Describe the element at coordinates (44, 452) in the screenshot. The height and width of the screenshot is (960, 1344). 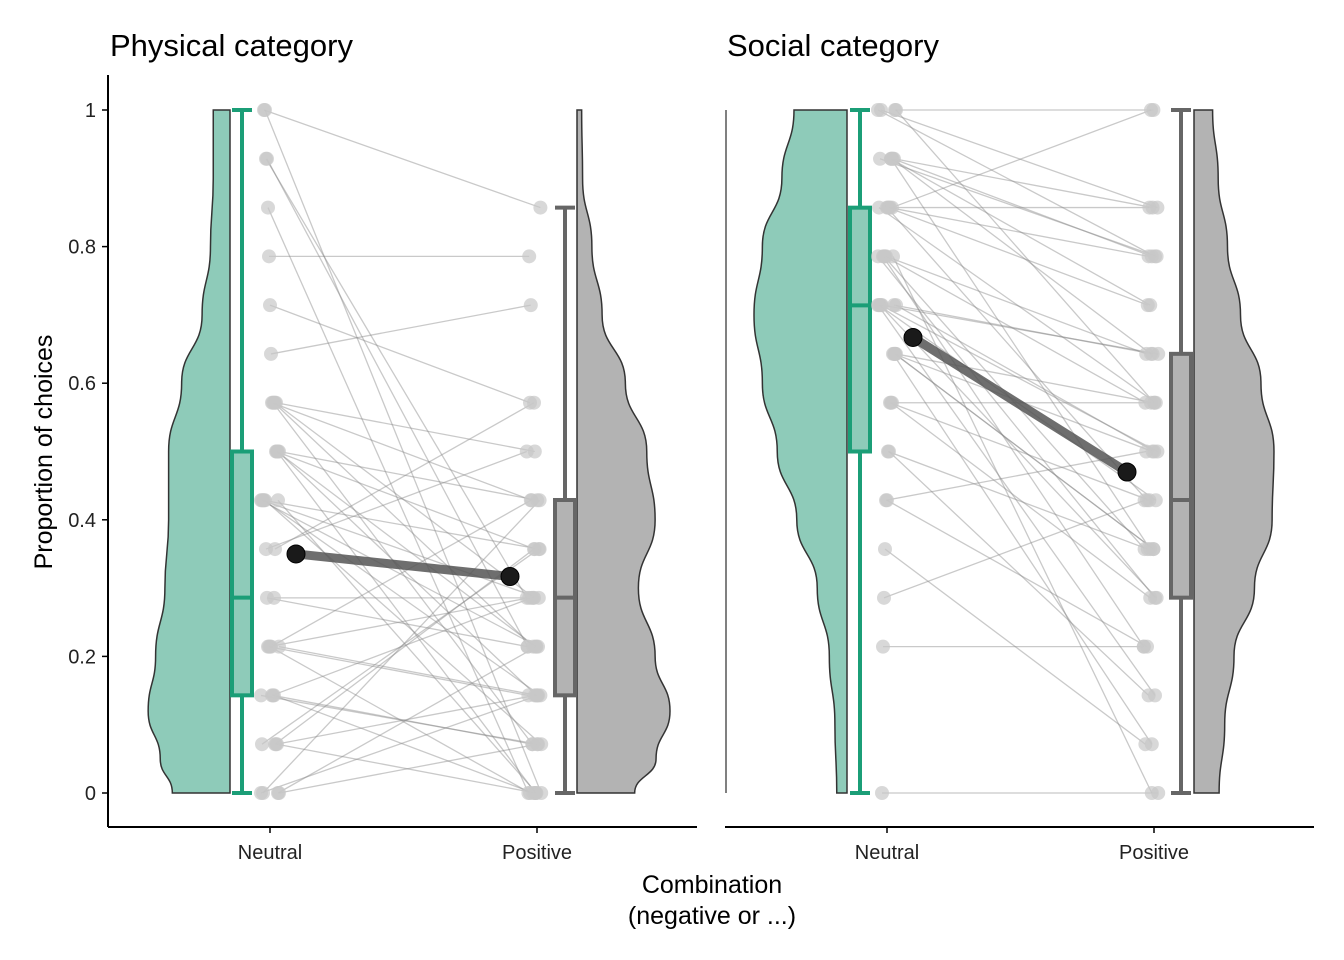
I see `y-axis-label: Proportion of choices` at that location.